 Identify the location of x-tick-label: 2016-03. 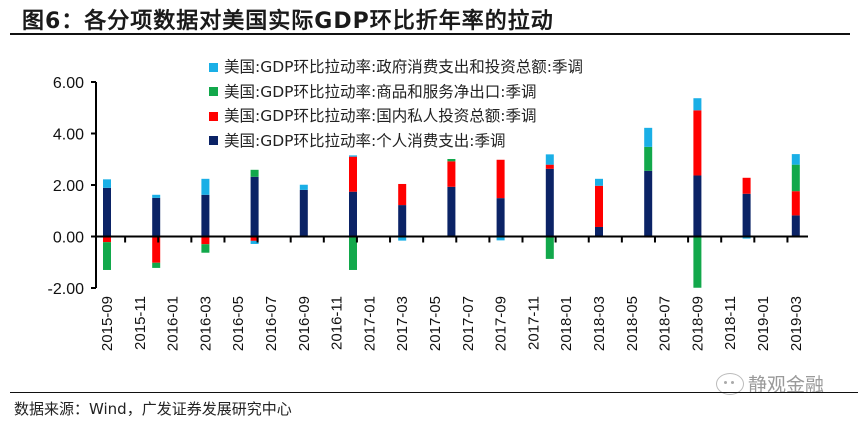
(205, 323).